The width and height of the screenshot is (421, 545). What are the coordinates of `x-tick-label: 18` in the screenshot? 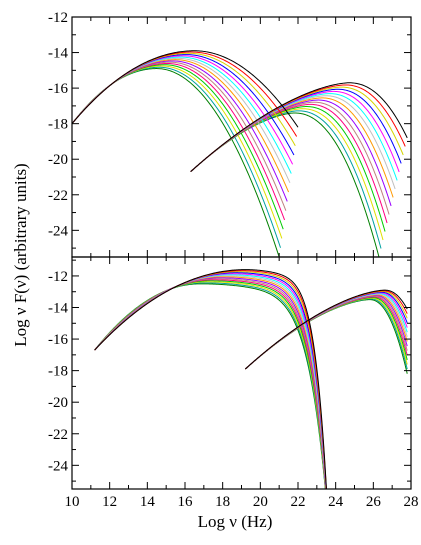 It's located at (222, 502).